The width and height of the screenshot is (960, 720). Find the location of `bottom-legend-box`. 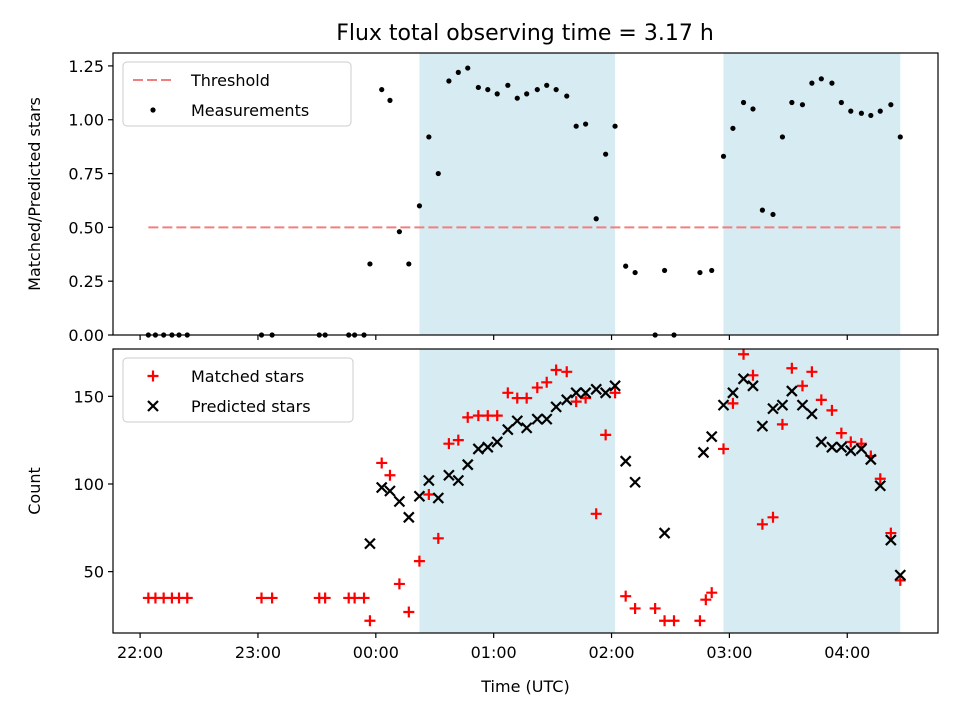

bottom-legend-box is located at coordinates (238, 390).